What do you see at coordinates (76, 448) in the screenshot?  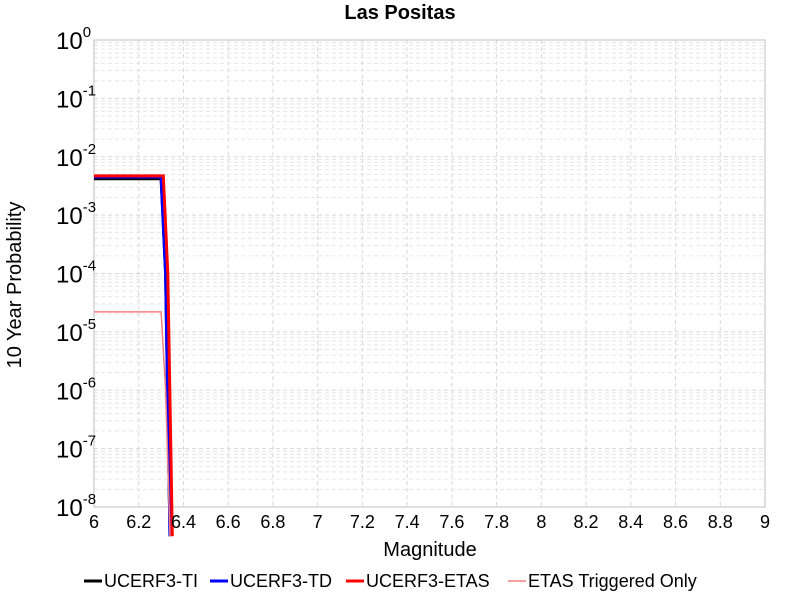 I see `y-tick-label: 10⁻⁷` at bounding box center [76, 448].